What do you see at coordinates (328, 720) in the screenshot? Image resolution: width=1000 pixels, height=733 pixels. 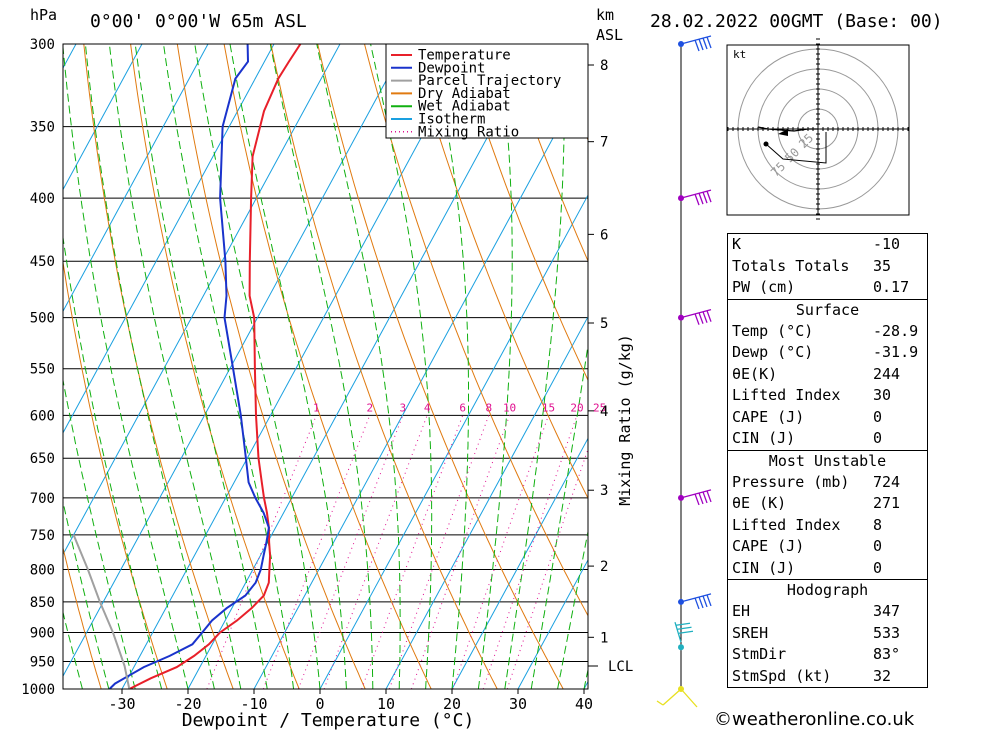 I see `x-axis-label: Dewpoint / Temperature (°C)` at bounding box center [328, 720].